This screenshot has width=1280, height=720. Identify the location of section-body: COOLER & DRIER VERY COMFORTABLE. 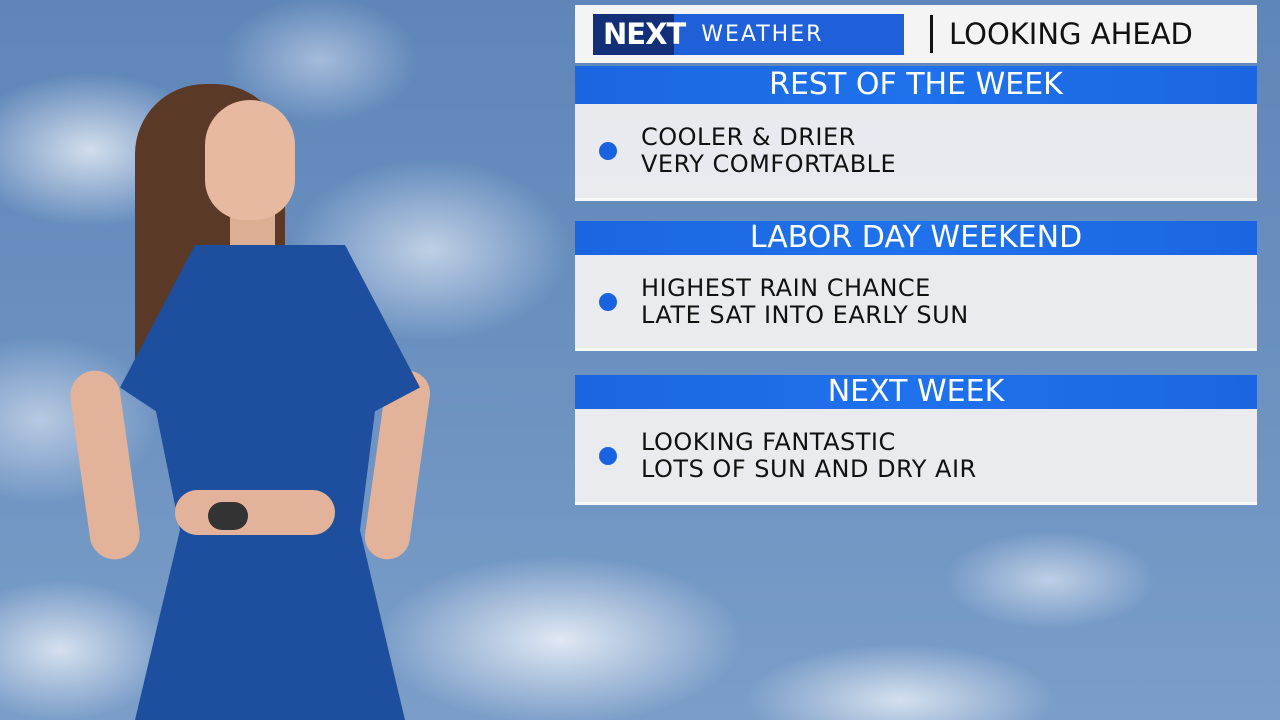
(916, 152).